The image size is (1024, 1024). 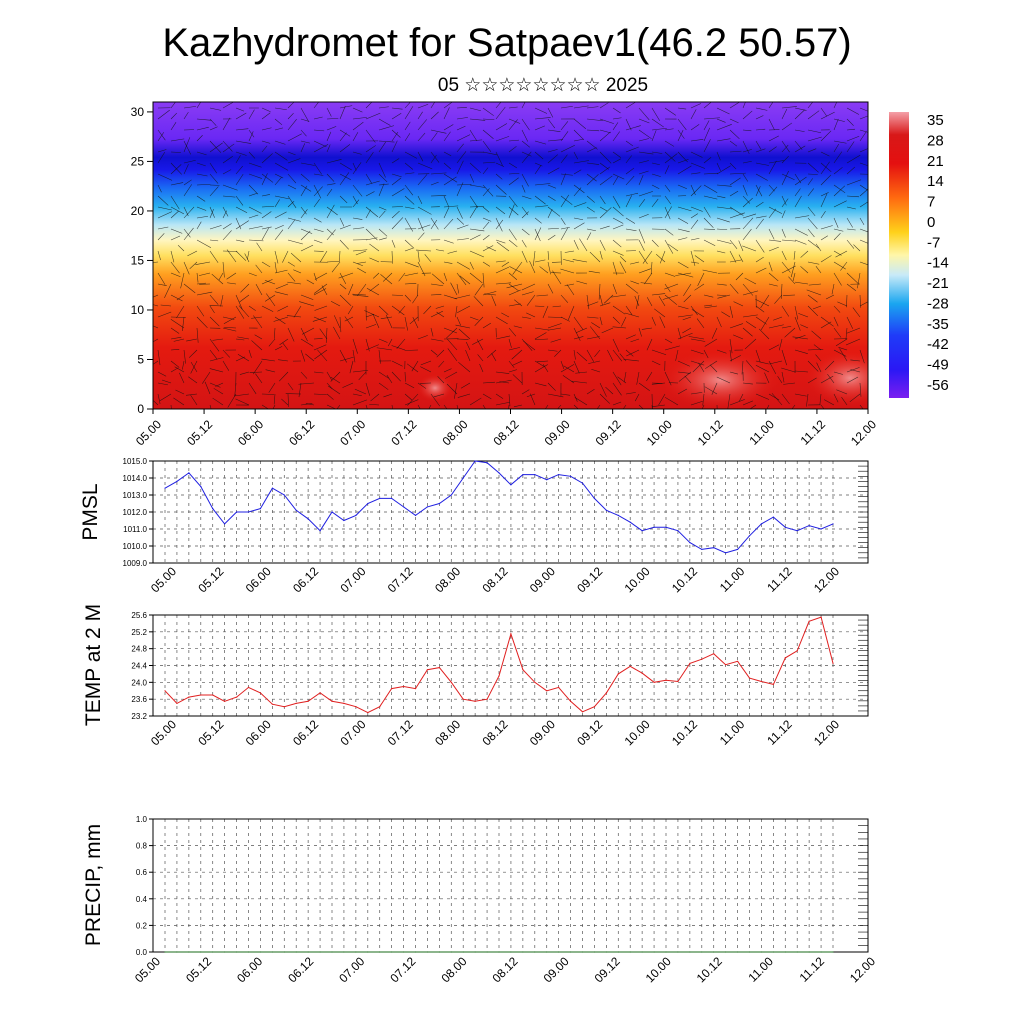 What do you see at coordinates (403, 432) in the screenshot?
I see `x-tick-label: 07.12` at bounding box center [403, 432].